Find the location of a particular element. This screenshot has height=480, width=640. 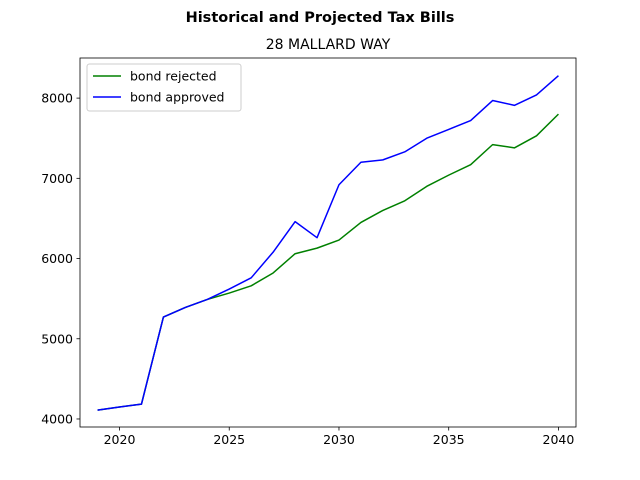

x-tick-label: 2040 is located at coordinates (559, 439).